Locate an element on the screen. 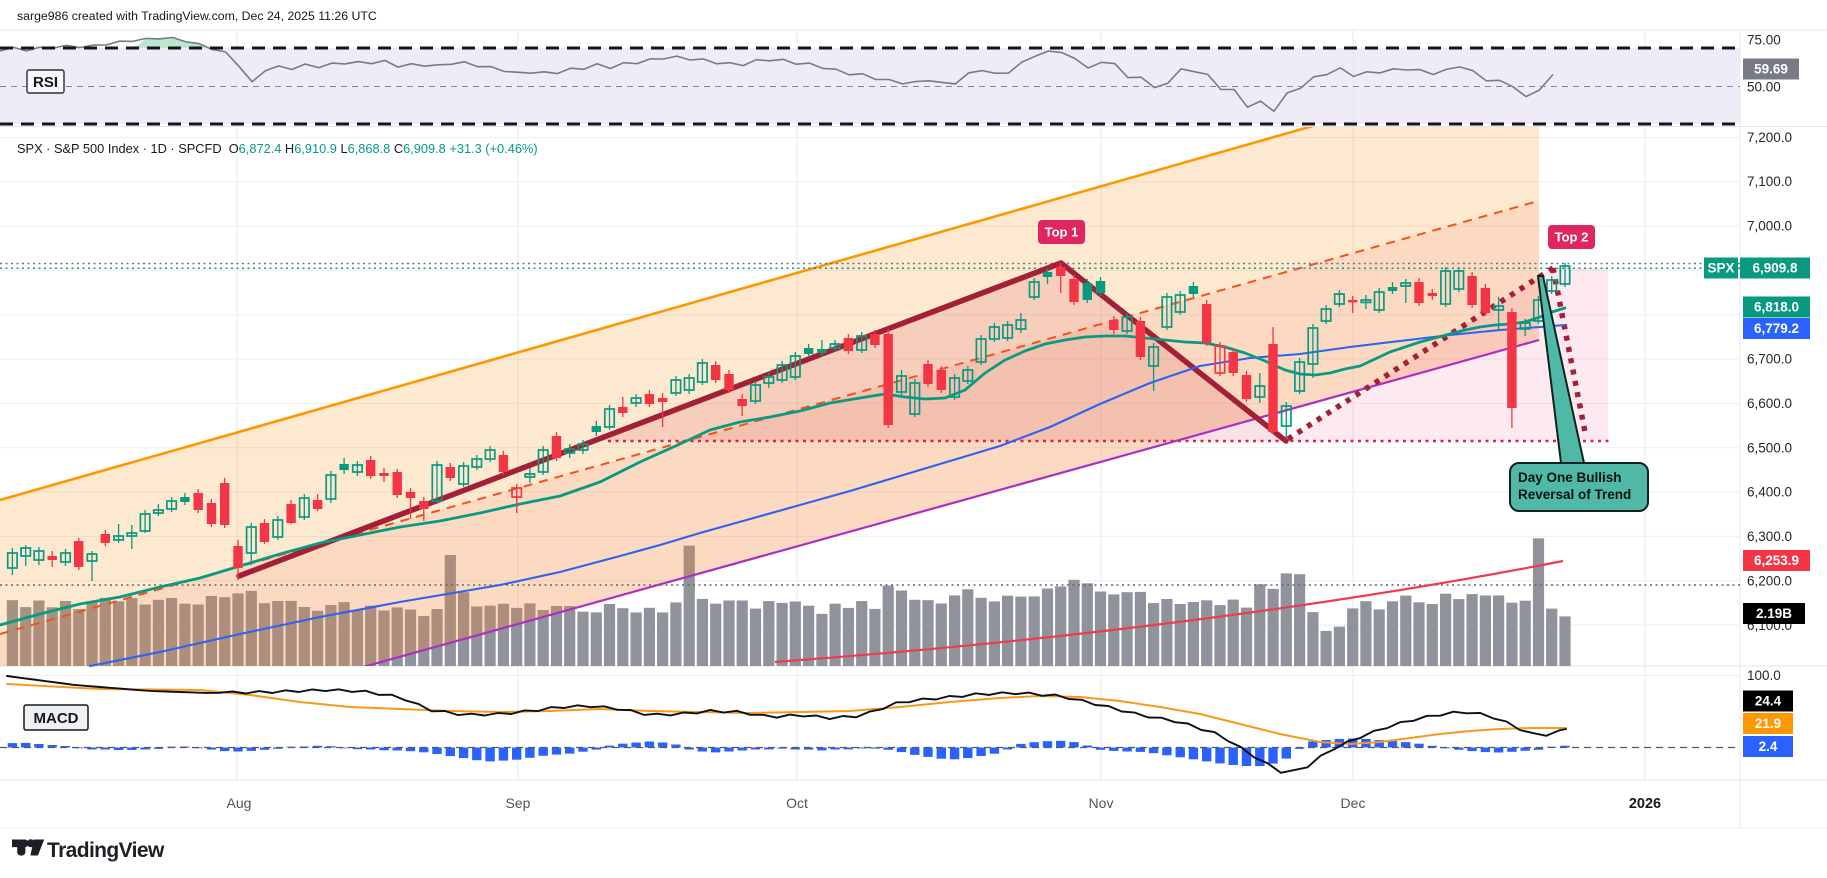 Image resolution: width=1827 pixels, height=878 pixels. svg-text: Nov is located at coordinates (1101, 803).